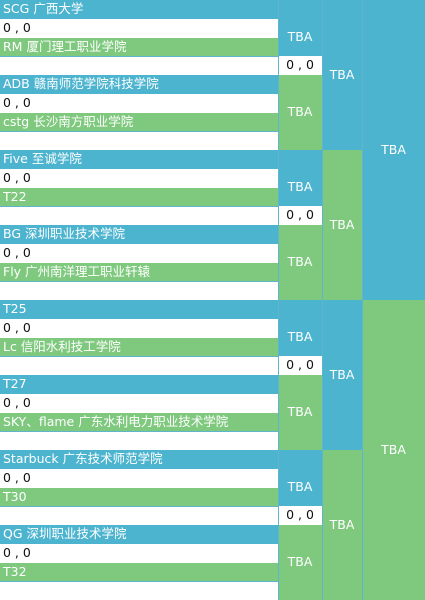  What do you see at coordinates (139, 159) in the screenshot?
I see `team-name: Five 至诚学院` at bounding box center [139, 159].